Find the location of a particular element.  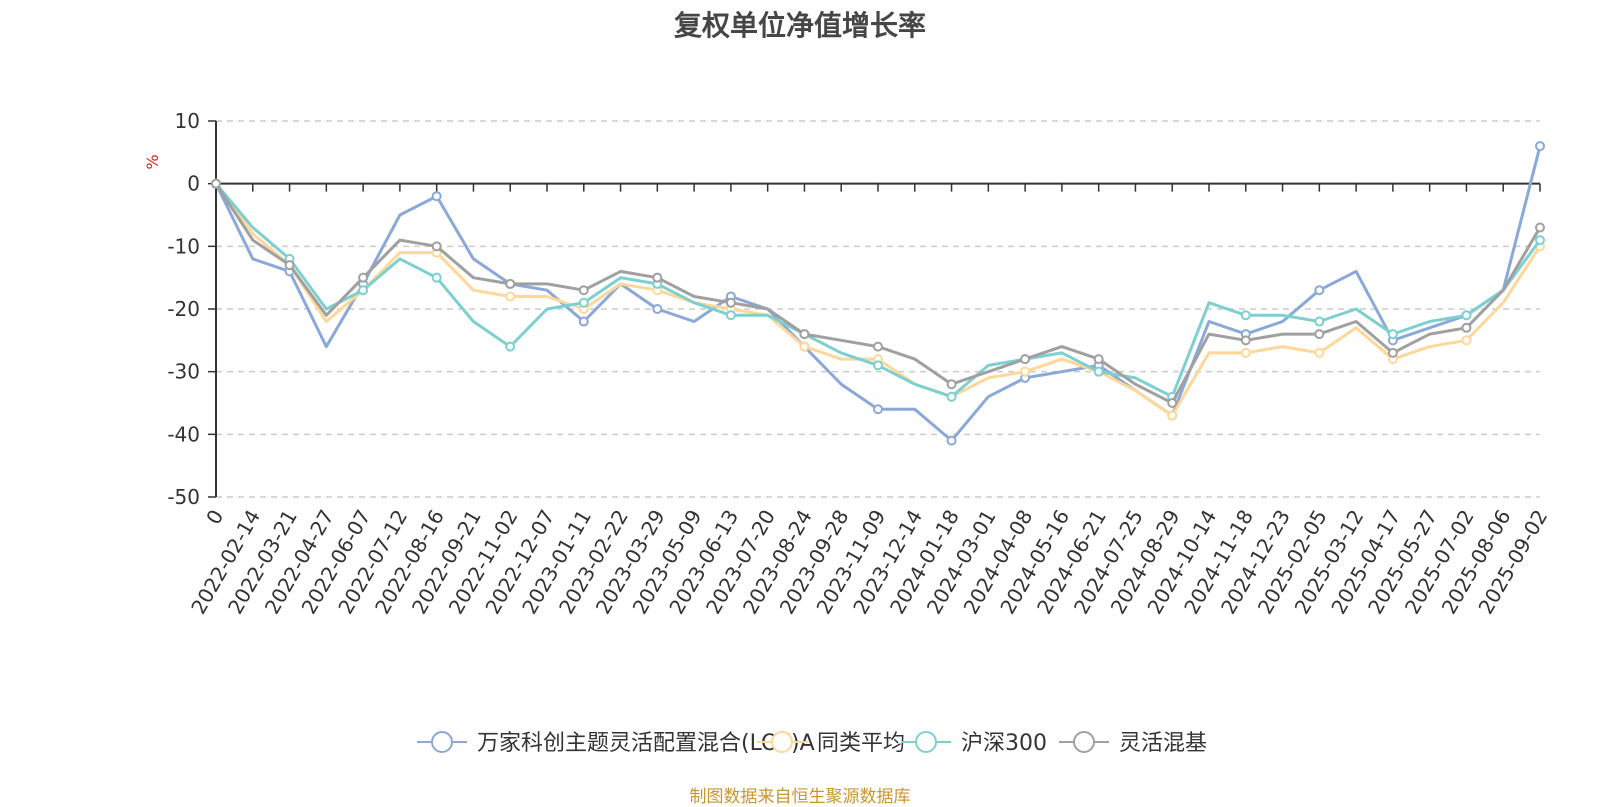

chart-title: 复权单位净值增长率 is located at coordinates (799, 25).